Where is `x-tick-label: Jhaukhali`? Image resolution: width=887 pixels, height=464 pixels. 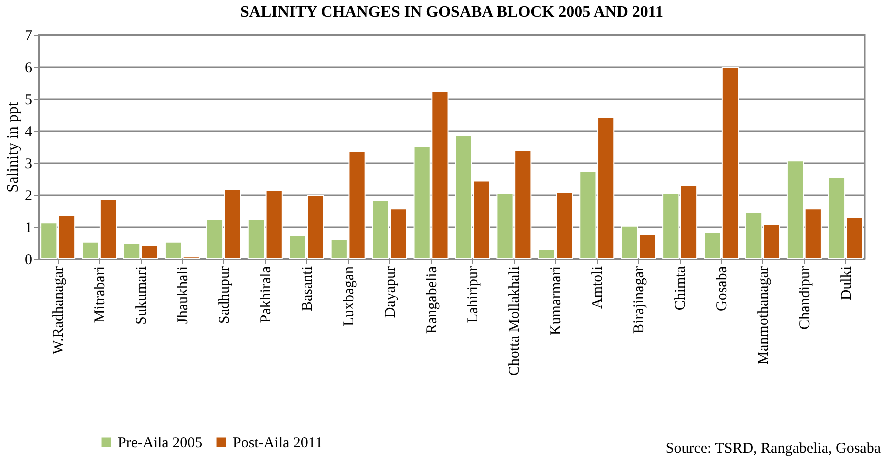
x-tick-label: Jhaukhali is located at coordinates (183, 295).